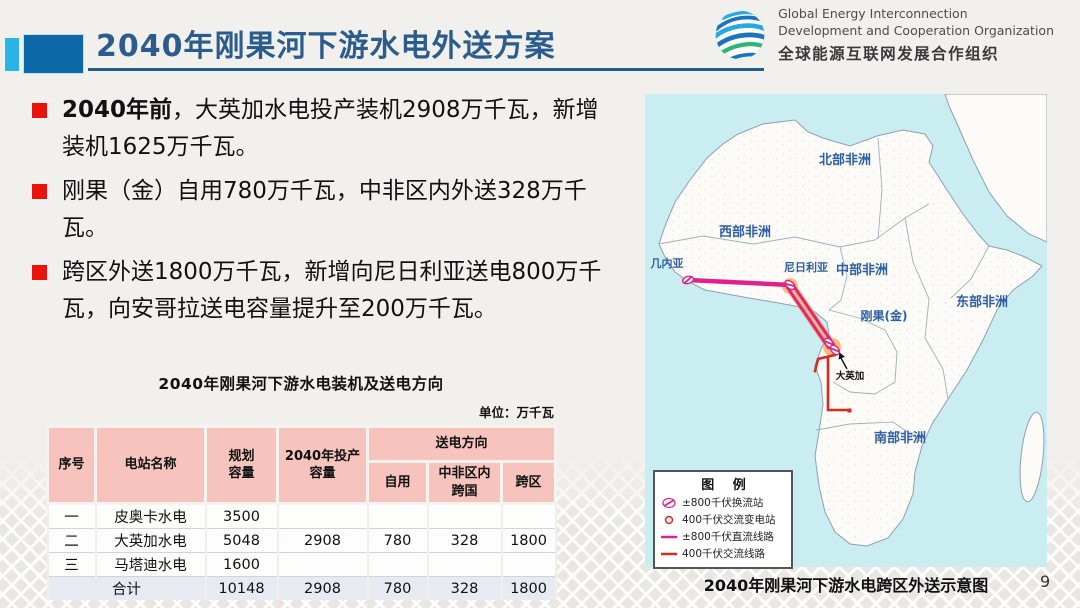 The image size is (1080, 608). What do you see at coordinates (150, 564) in the screenshot?
I see `cell: 马塔迪水电` at bounding box center [150, 564].